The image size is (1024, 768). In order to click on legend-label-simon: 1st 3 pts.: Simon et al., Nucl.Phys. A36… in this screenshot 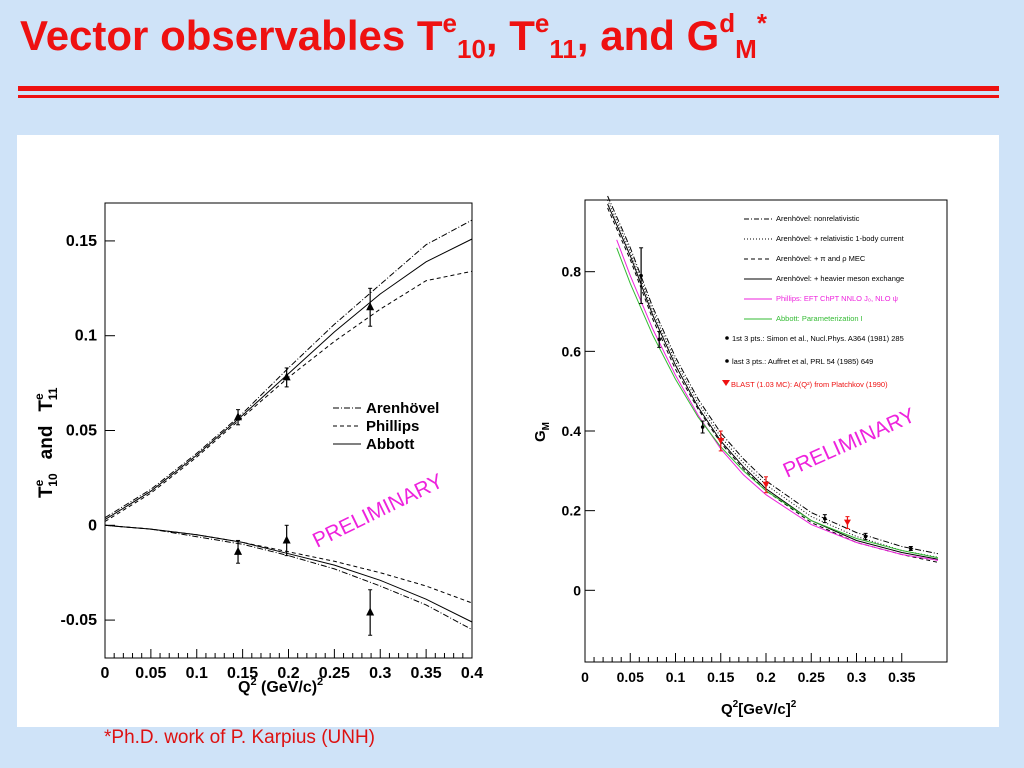, I will do `click(818, 338)`.